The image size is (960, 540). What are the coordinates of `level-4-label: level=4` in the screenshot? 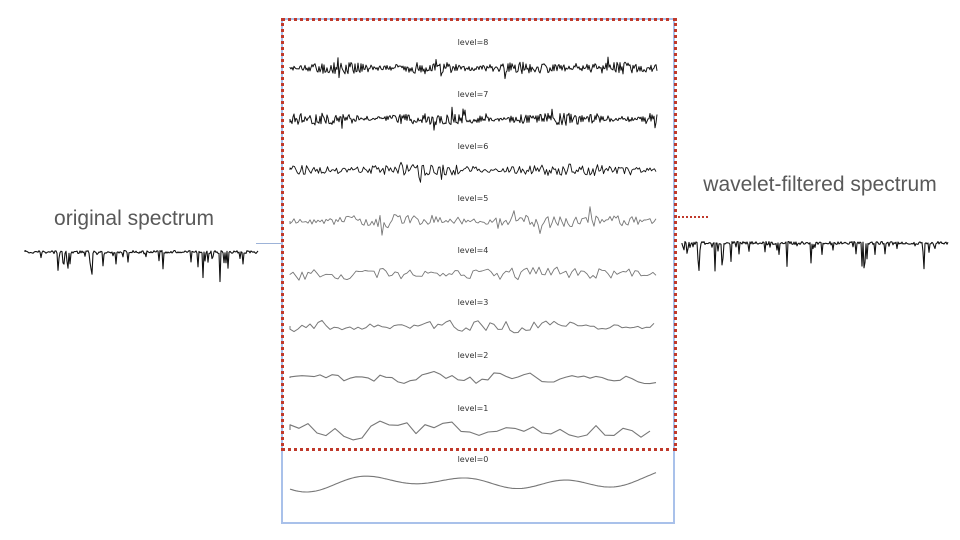 It's located at (473, 250).